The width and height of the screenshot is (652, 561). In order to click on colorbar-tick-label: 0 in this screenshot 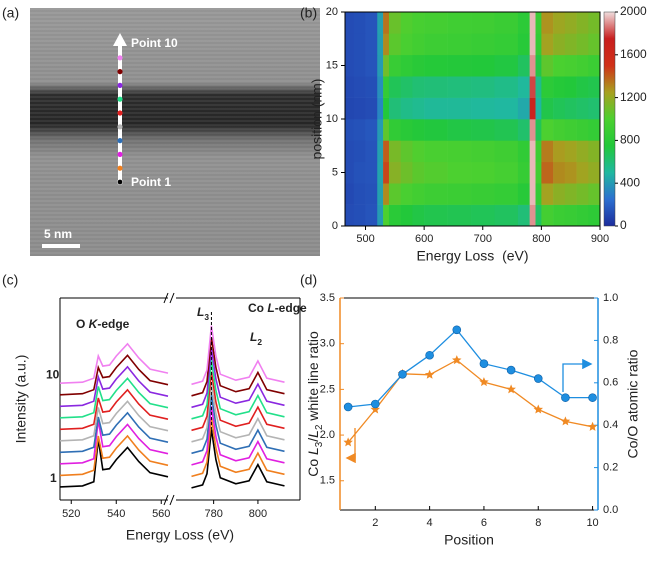, I will do `click(623, 225)`.